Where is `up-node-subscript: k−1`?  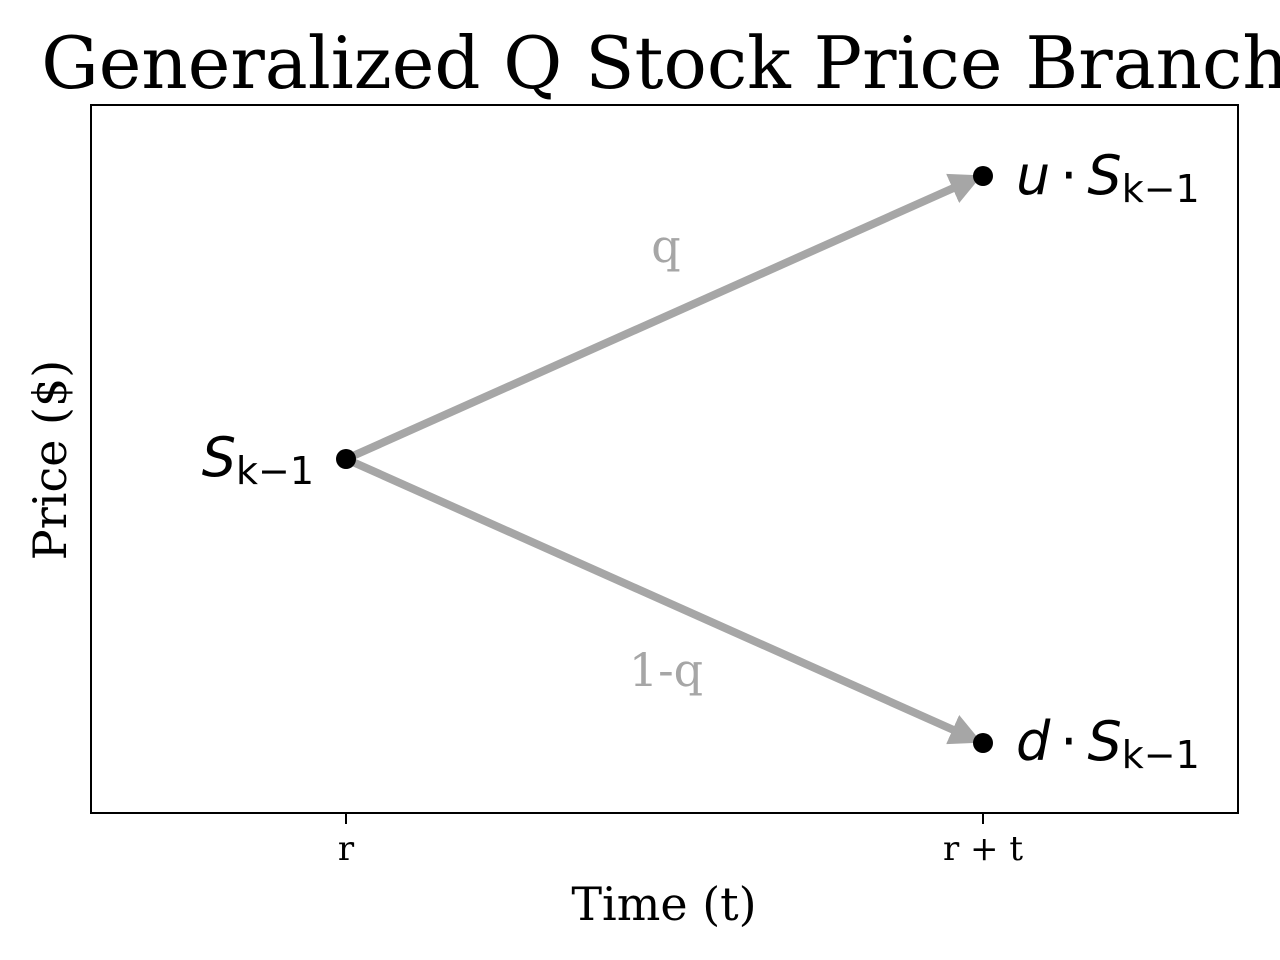 up-node-subscript: k−1 is located at coordinates (1161, 189).